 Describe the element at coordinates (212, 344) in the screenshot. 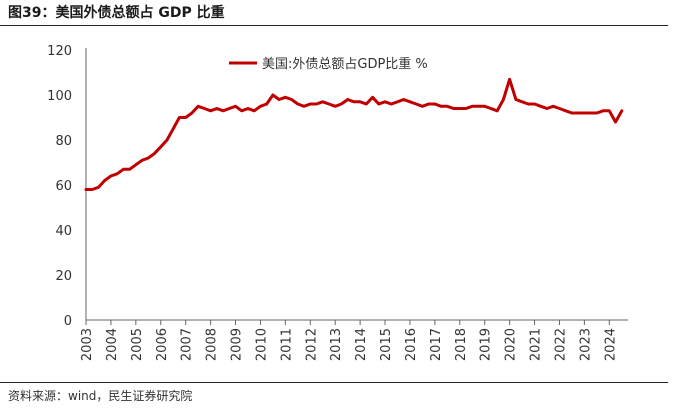

I see `x-tick-label: 2008` at that location.